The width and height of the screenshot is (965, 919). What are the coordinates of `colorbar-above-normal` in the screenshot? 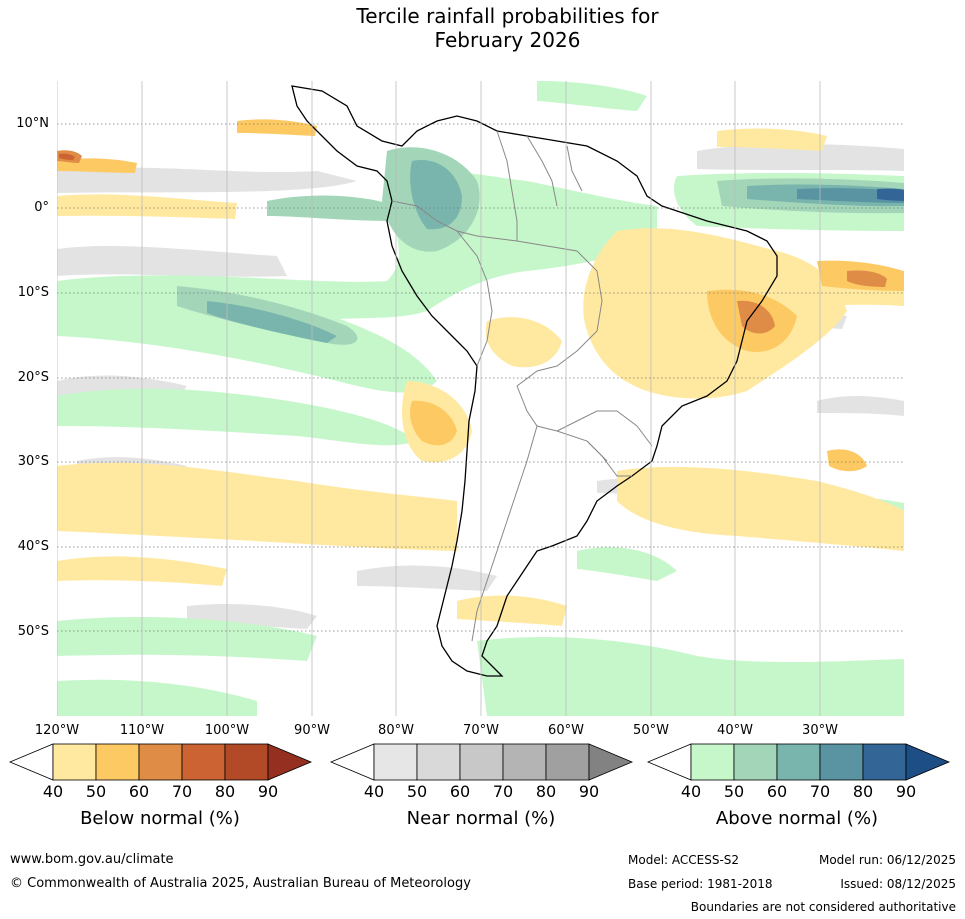 It's located at (798, 762).